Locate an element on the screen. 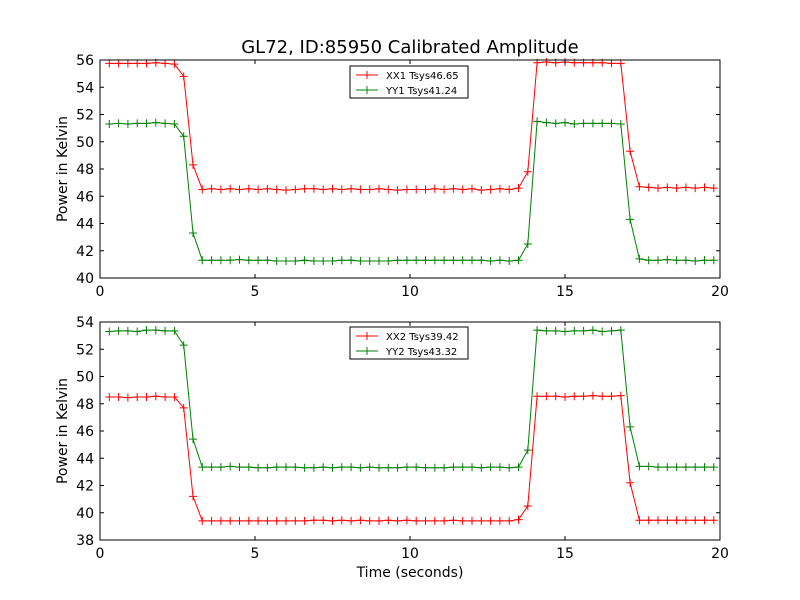 This screenshot has height=600, width=800. bottom-y-axis-label: Power in Kelvin is located at coordinates (63, 431).